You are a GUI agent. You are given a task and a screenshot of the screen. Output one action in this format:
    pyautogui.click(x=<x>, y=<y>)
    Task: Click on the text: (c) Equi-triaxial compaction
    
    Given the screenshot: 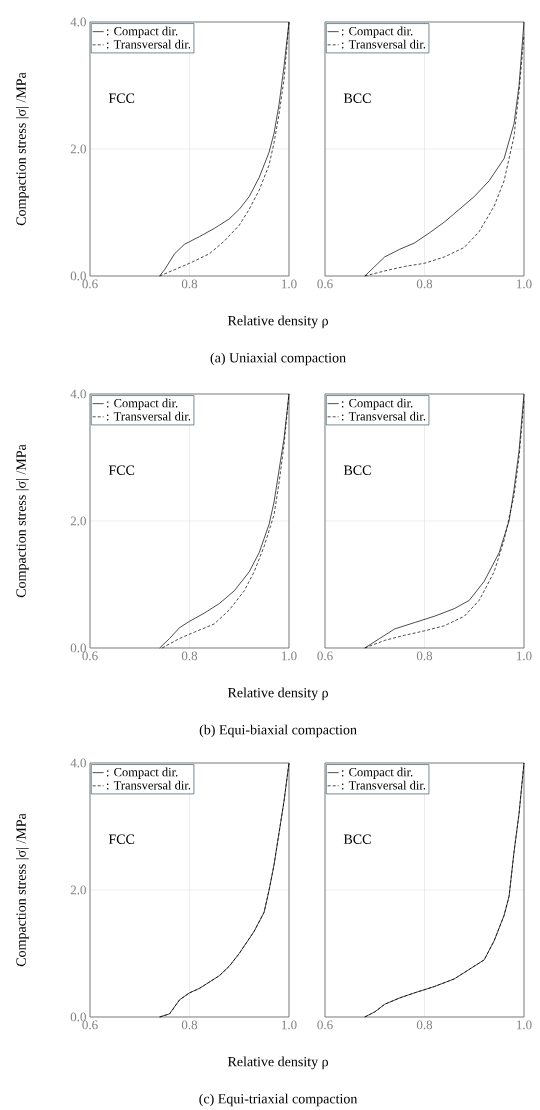 What is the action you would take?
    pyautogui.click(x=278, y=1100)
    